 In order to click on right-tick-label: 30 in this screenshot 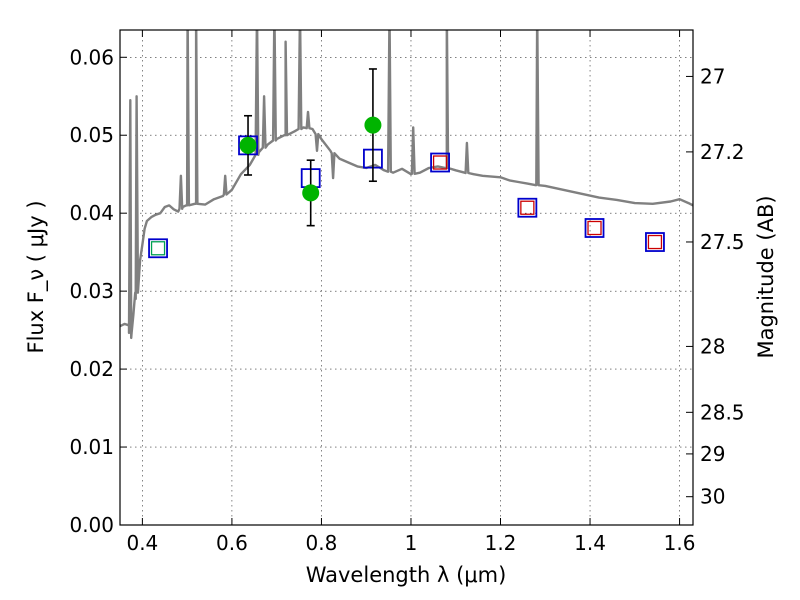, I will do `click(712, 497)`.